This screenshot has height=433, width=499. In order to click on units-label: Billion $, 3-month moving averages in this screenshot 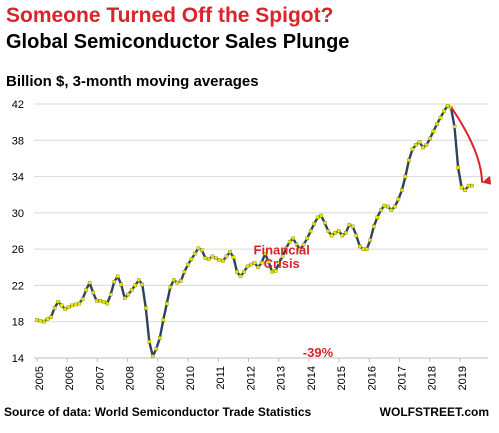, I will do `click(132, 81)`.